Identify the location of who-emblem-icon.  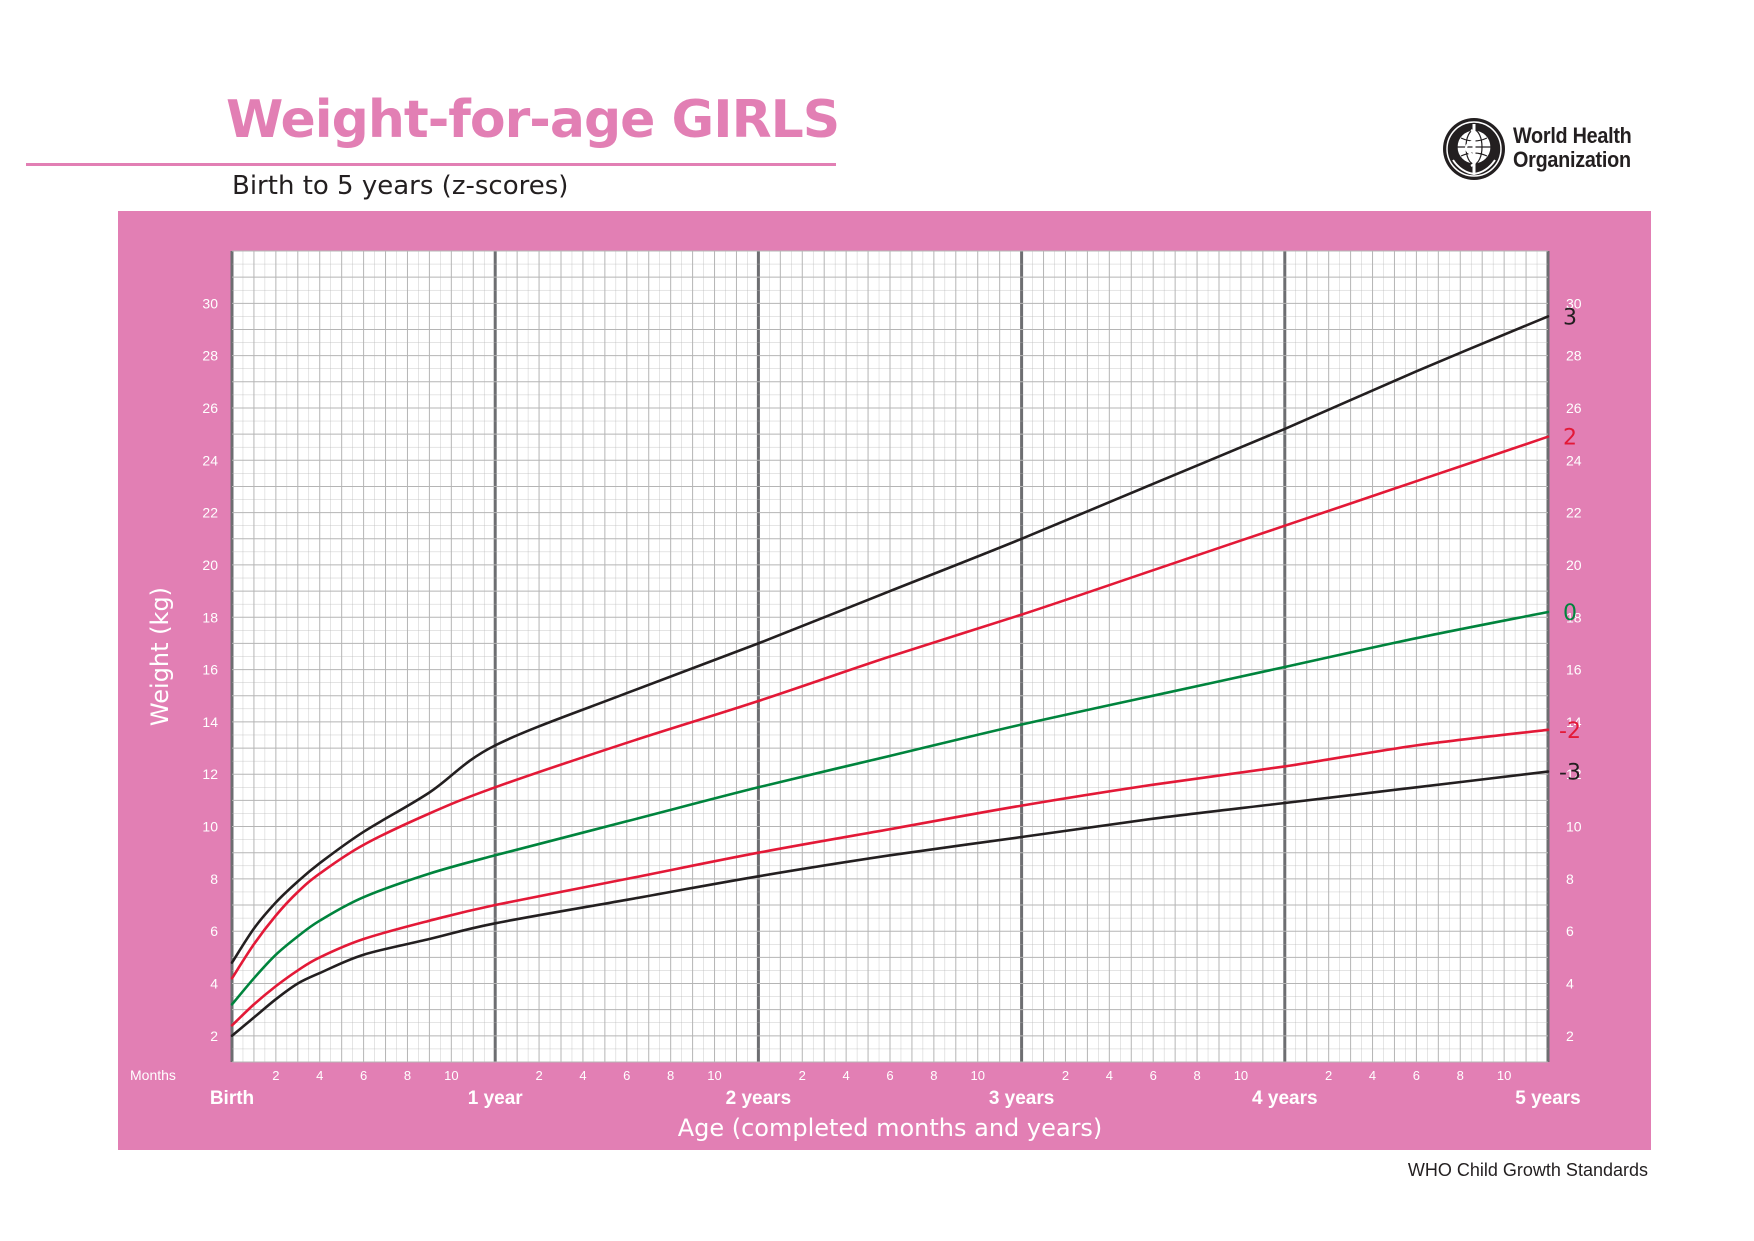
(1474, 149).